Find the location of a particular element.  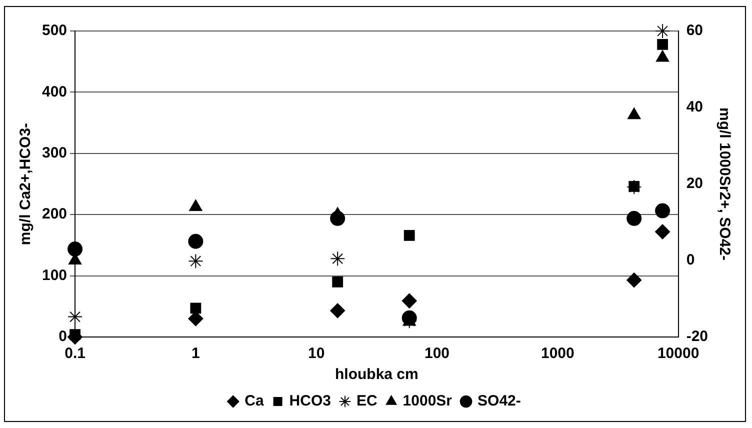

x-tick-label: 100 is located at coordinates (437, 353).